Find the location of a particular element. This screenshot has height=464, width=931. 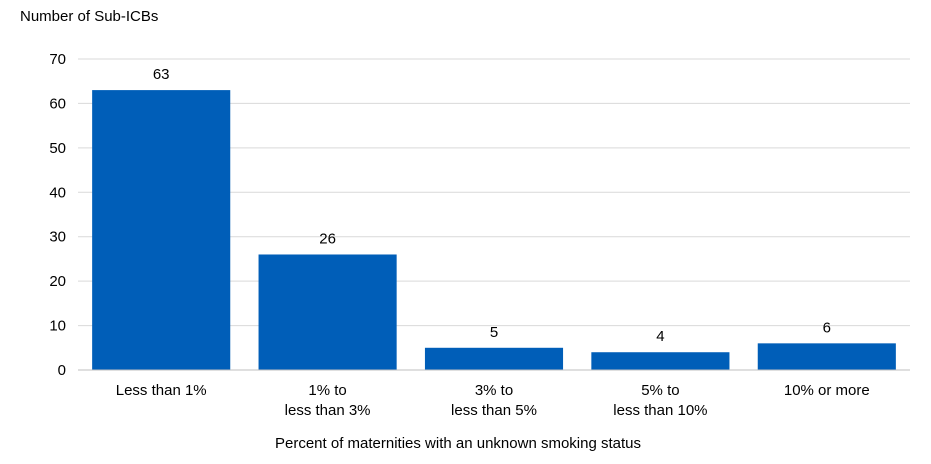

x-tick-label-line: 3% to is located at coordinates (494, 390).